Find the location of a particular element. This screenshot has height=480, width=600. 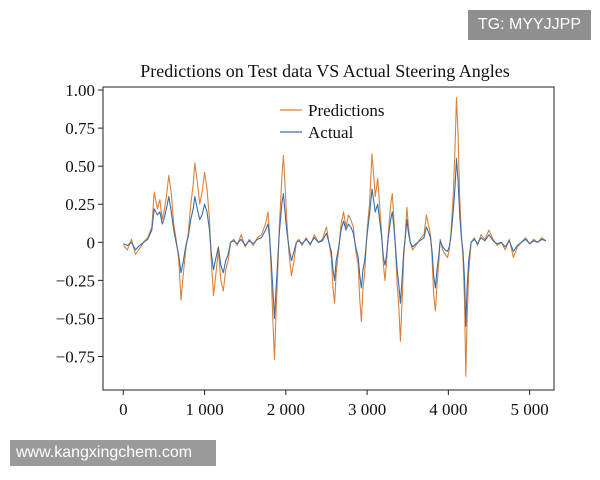

legend-label-predictions: Predictions is located at coordinates (346, 110).